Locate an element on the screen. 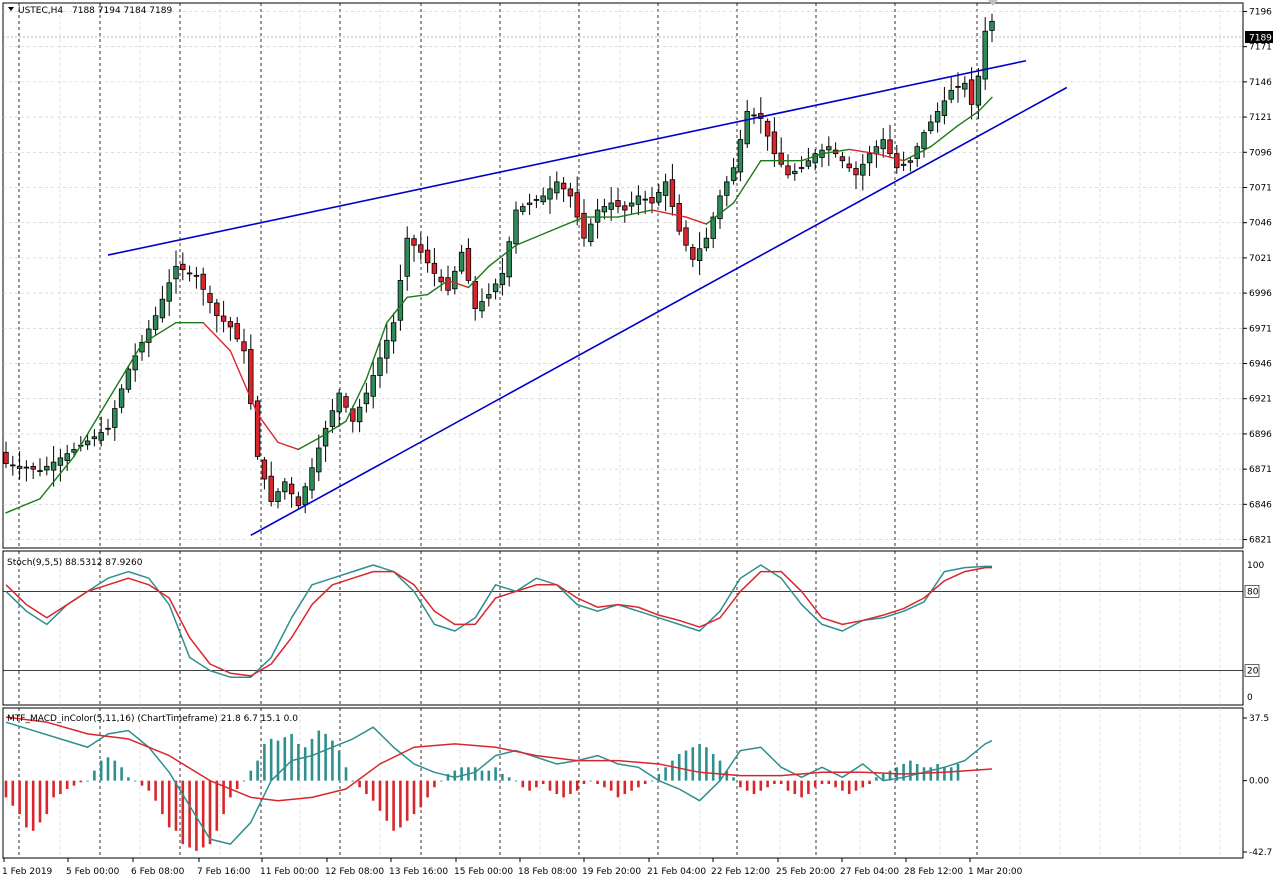 Image resolution: width=1285 pixels, height=885 pixels. price-tick-label: 6846 is located at coordinates (1260, 505).